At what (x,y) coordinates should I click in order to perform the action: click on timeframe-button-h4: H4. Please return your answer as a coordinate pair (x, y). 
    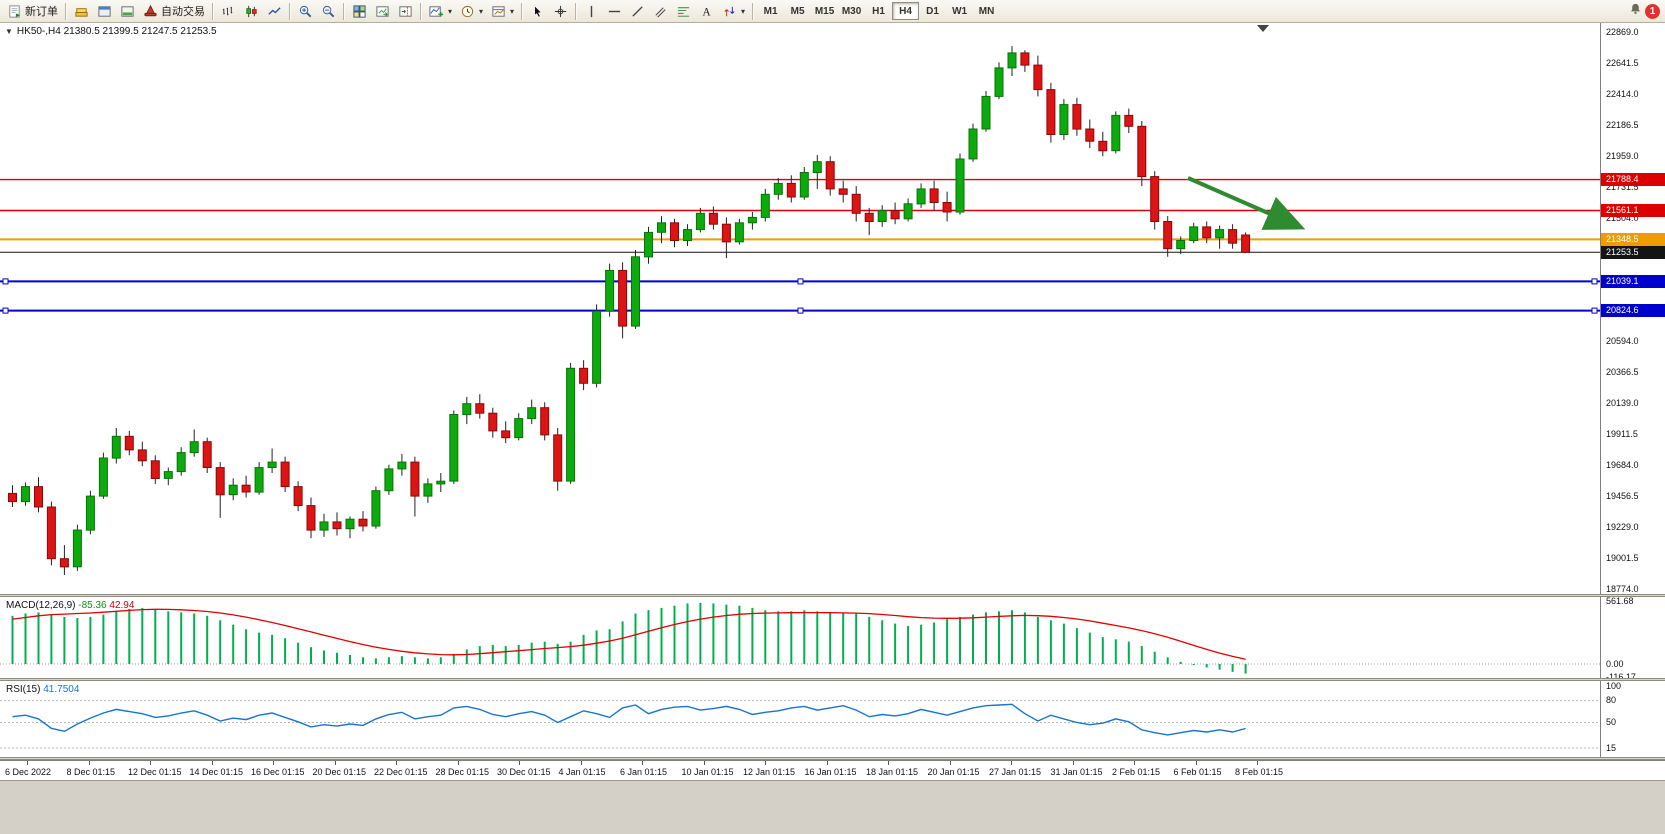
    Looking at the image, I should click on (906, 11).